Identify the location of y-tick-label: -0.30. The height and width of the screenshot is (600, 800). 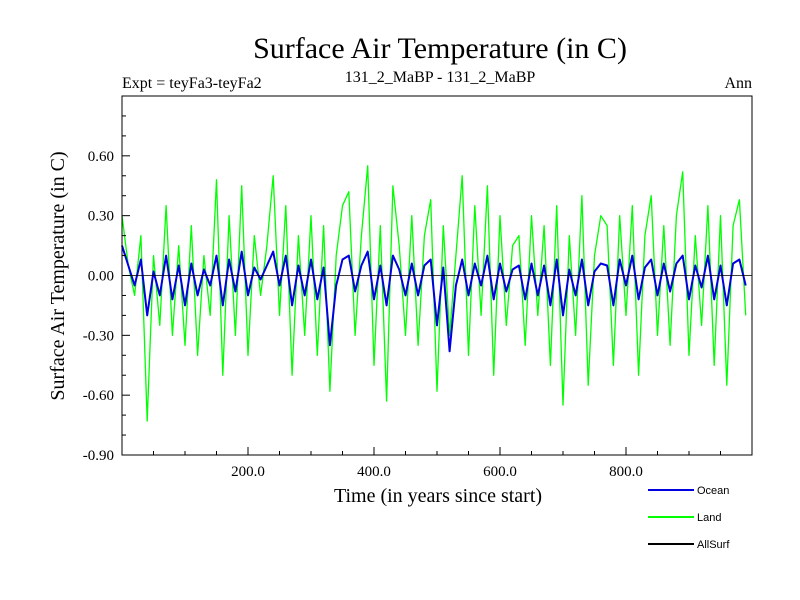
(98, 336).